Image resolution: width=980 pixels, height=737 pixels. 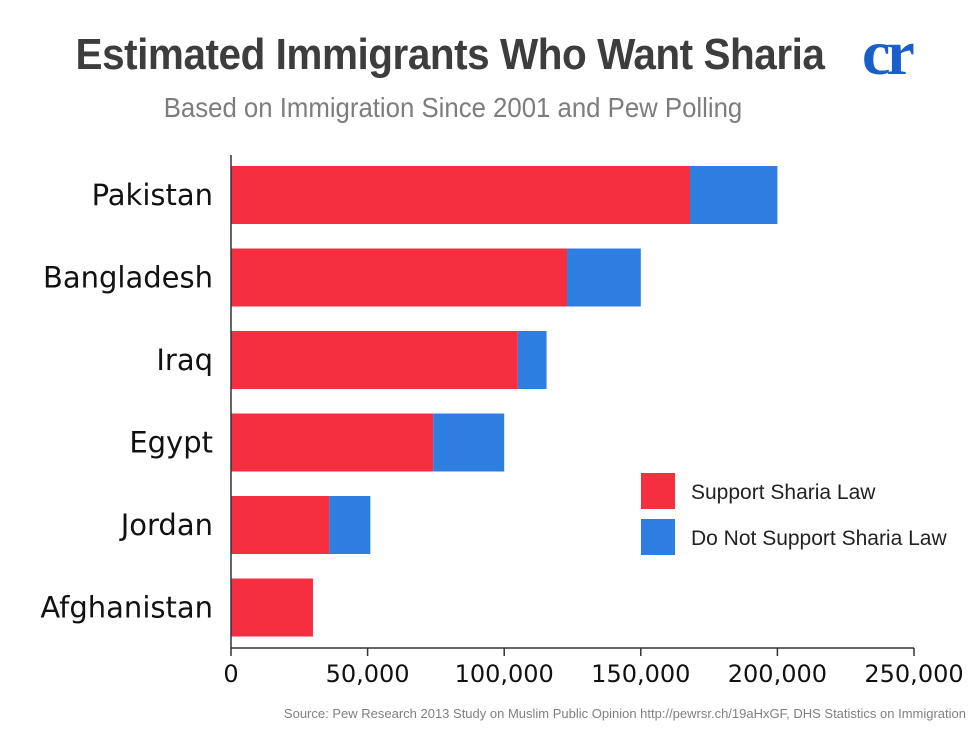 I want to click on category-label-afghanistan: Afghanistan, so click(x=126, y=608).